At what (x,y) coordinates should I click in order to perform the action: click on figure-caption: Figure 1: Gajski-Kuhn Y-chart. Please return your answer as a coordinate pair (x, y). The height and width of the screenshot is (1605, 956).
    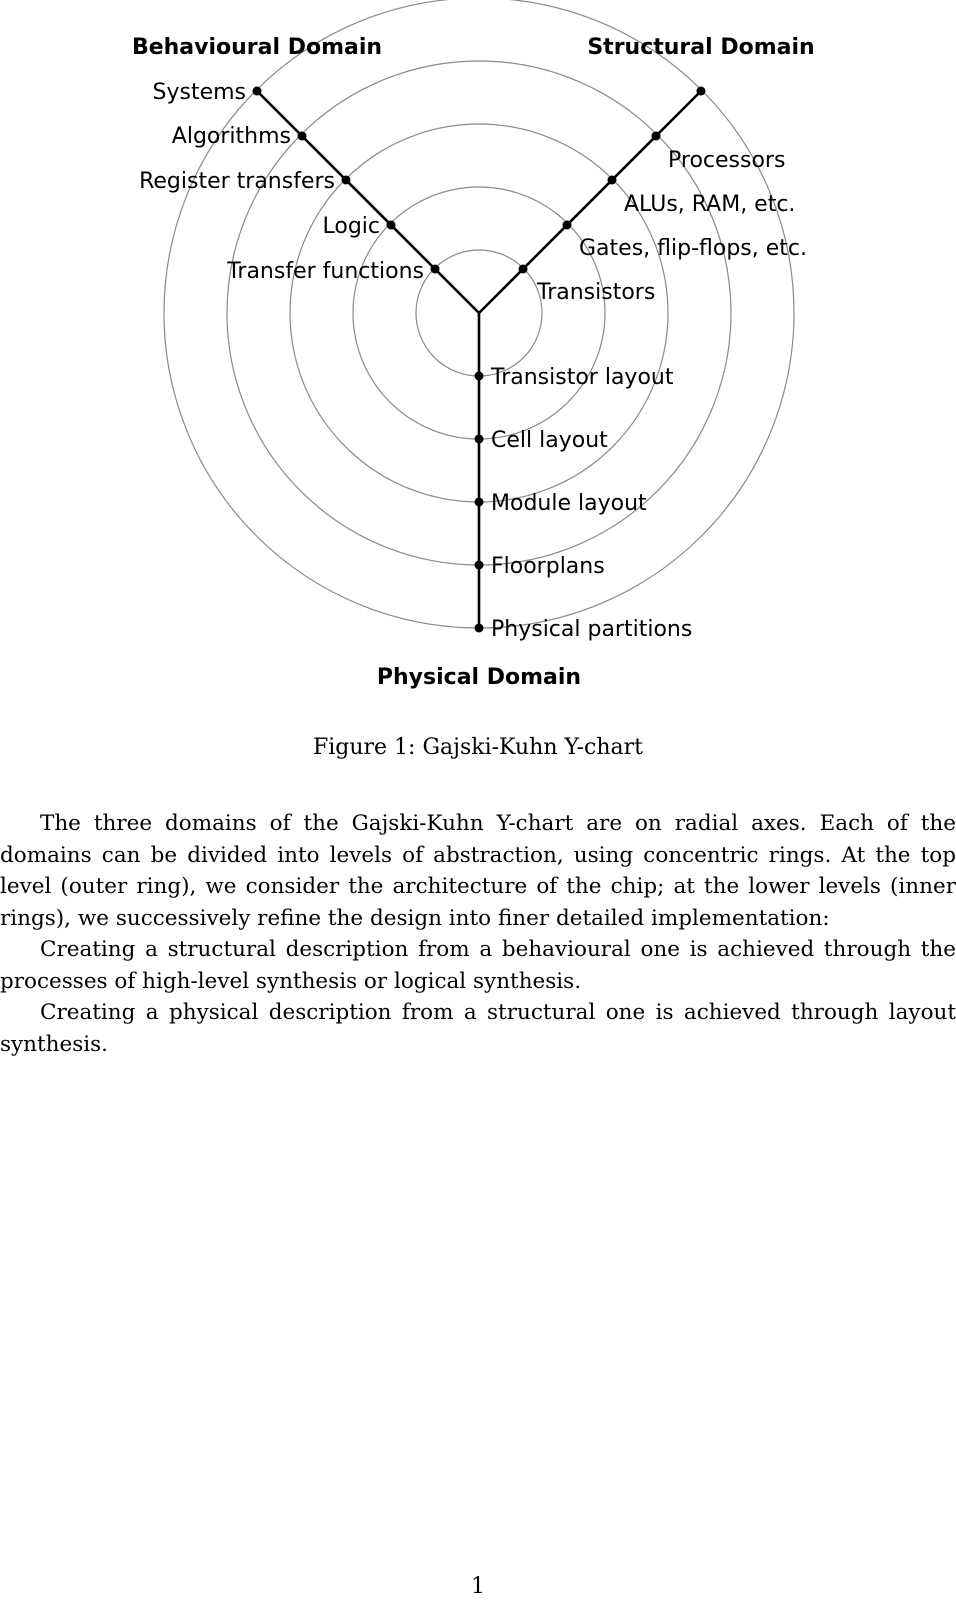
    Looking at the image, I should click on (478, 747).